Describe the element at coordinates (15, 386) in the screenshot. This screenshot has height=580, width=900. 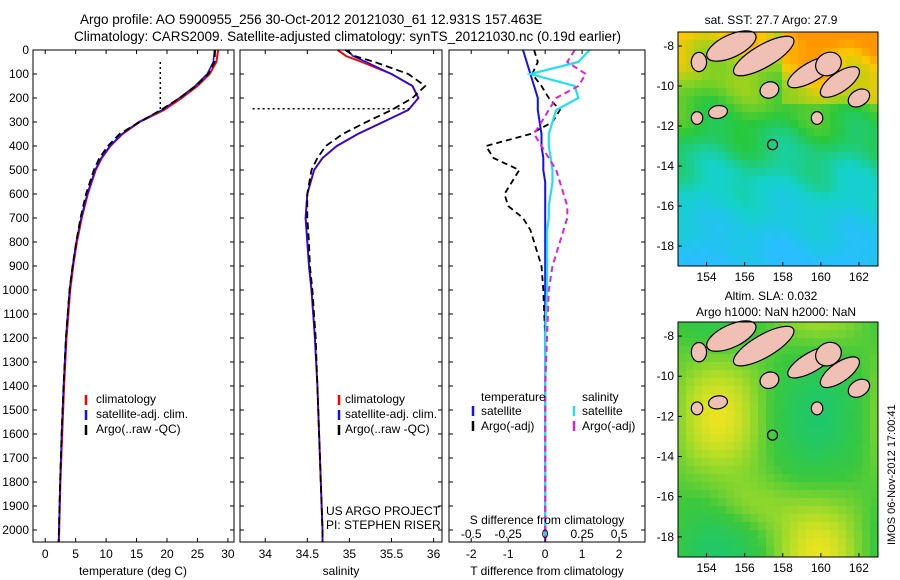
I see `y-tick-label: 1400` at that location.